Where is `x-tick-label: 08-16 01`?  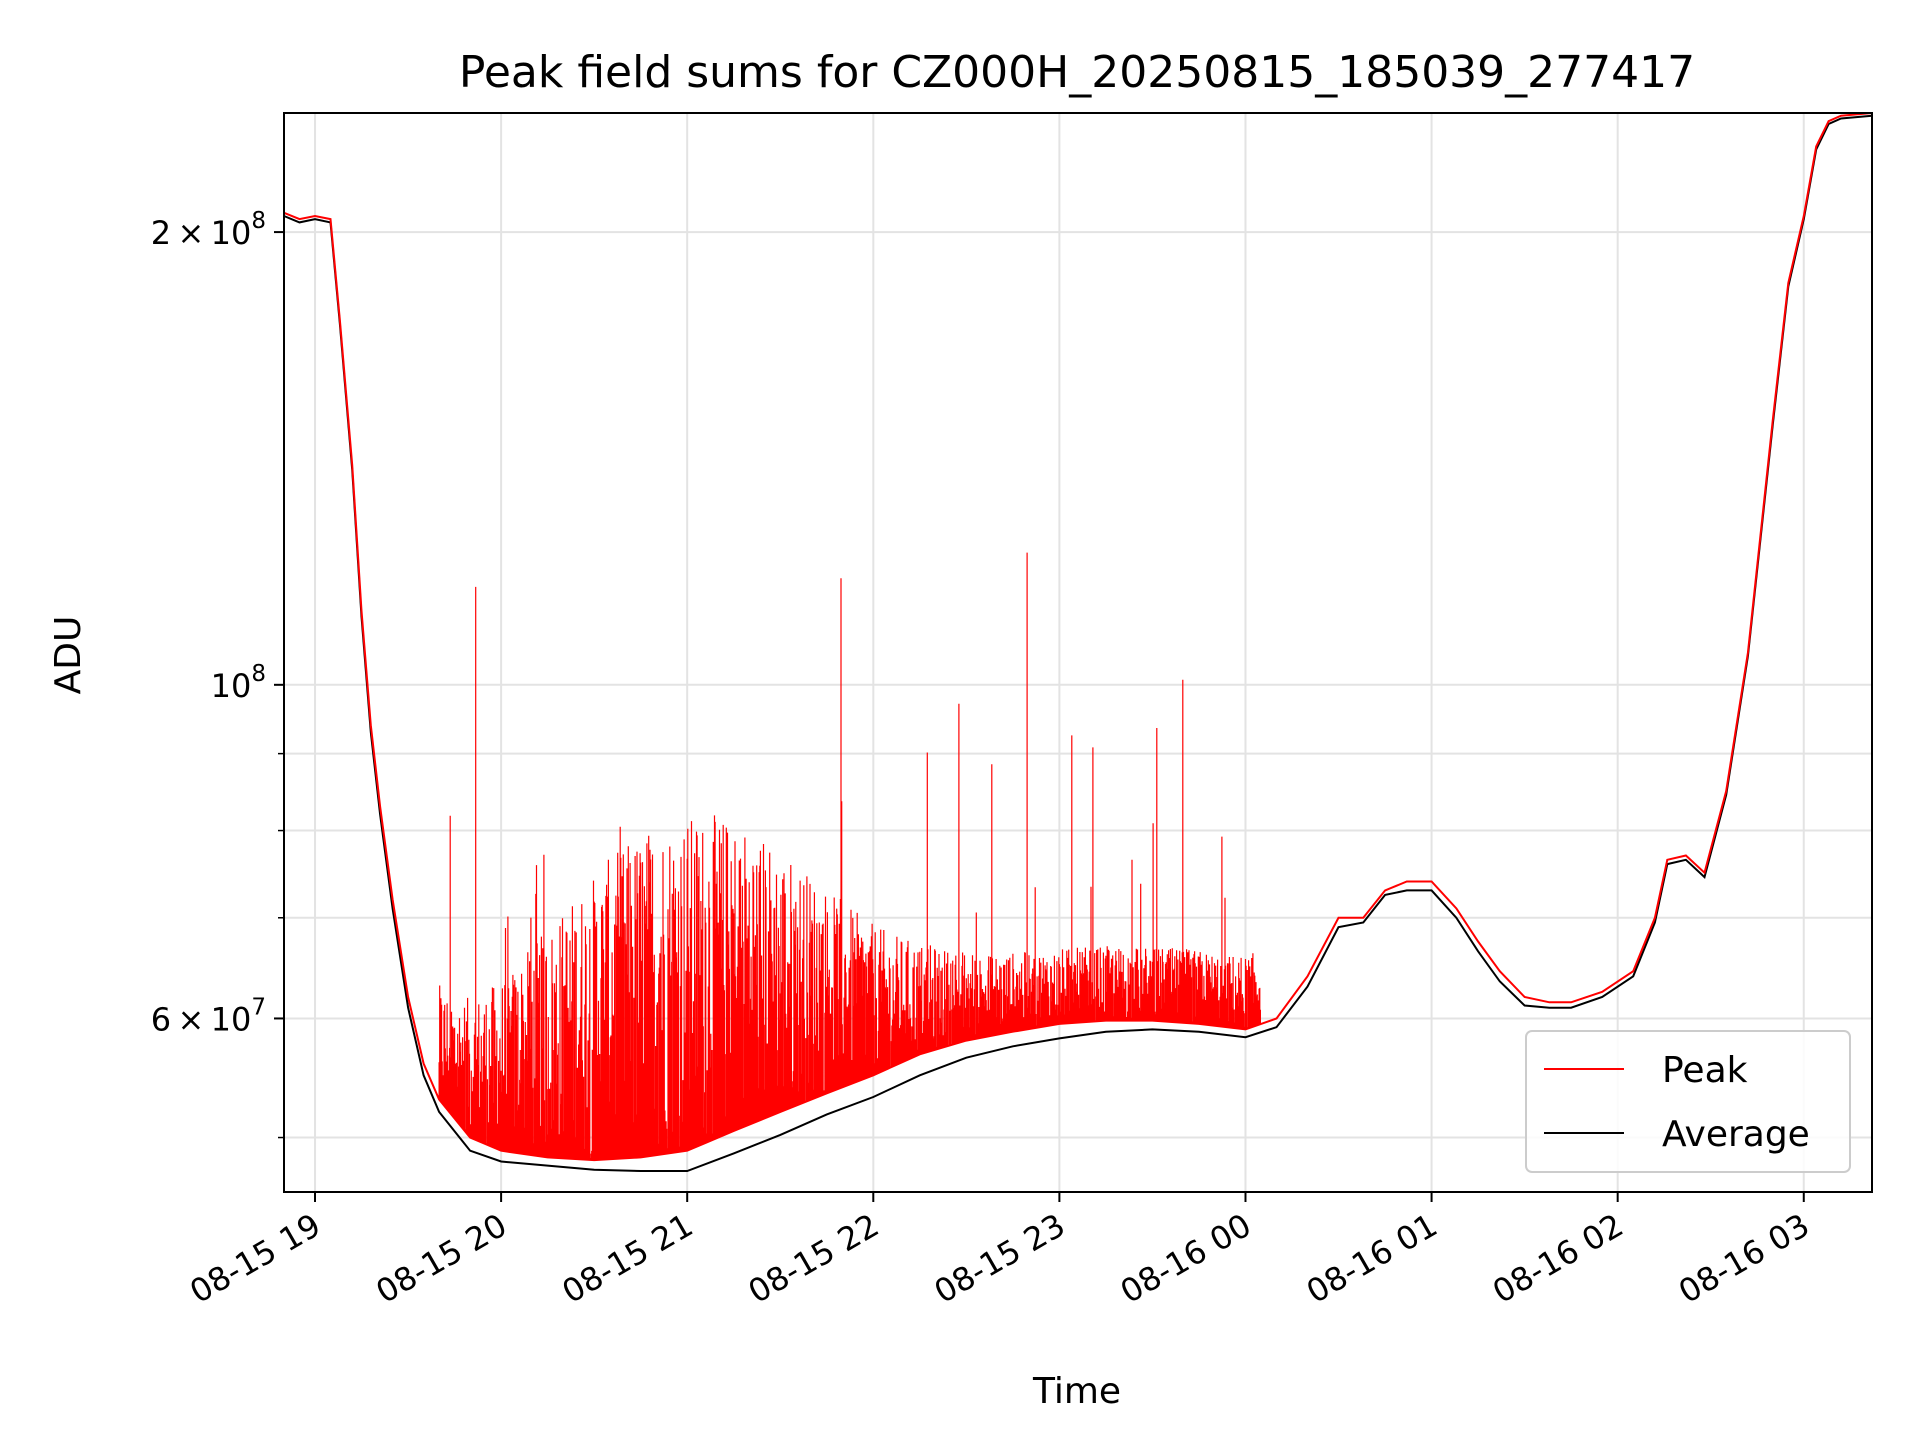 x-tick-label: 08-16 01 is located at coordinates (1372, 1258).